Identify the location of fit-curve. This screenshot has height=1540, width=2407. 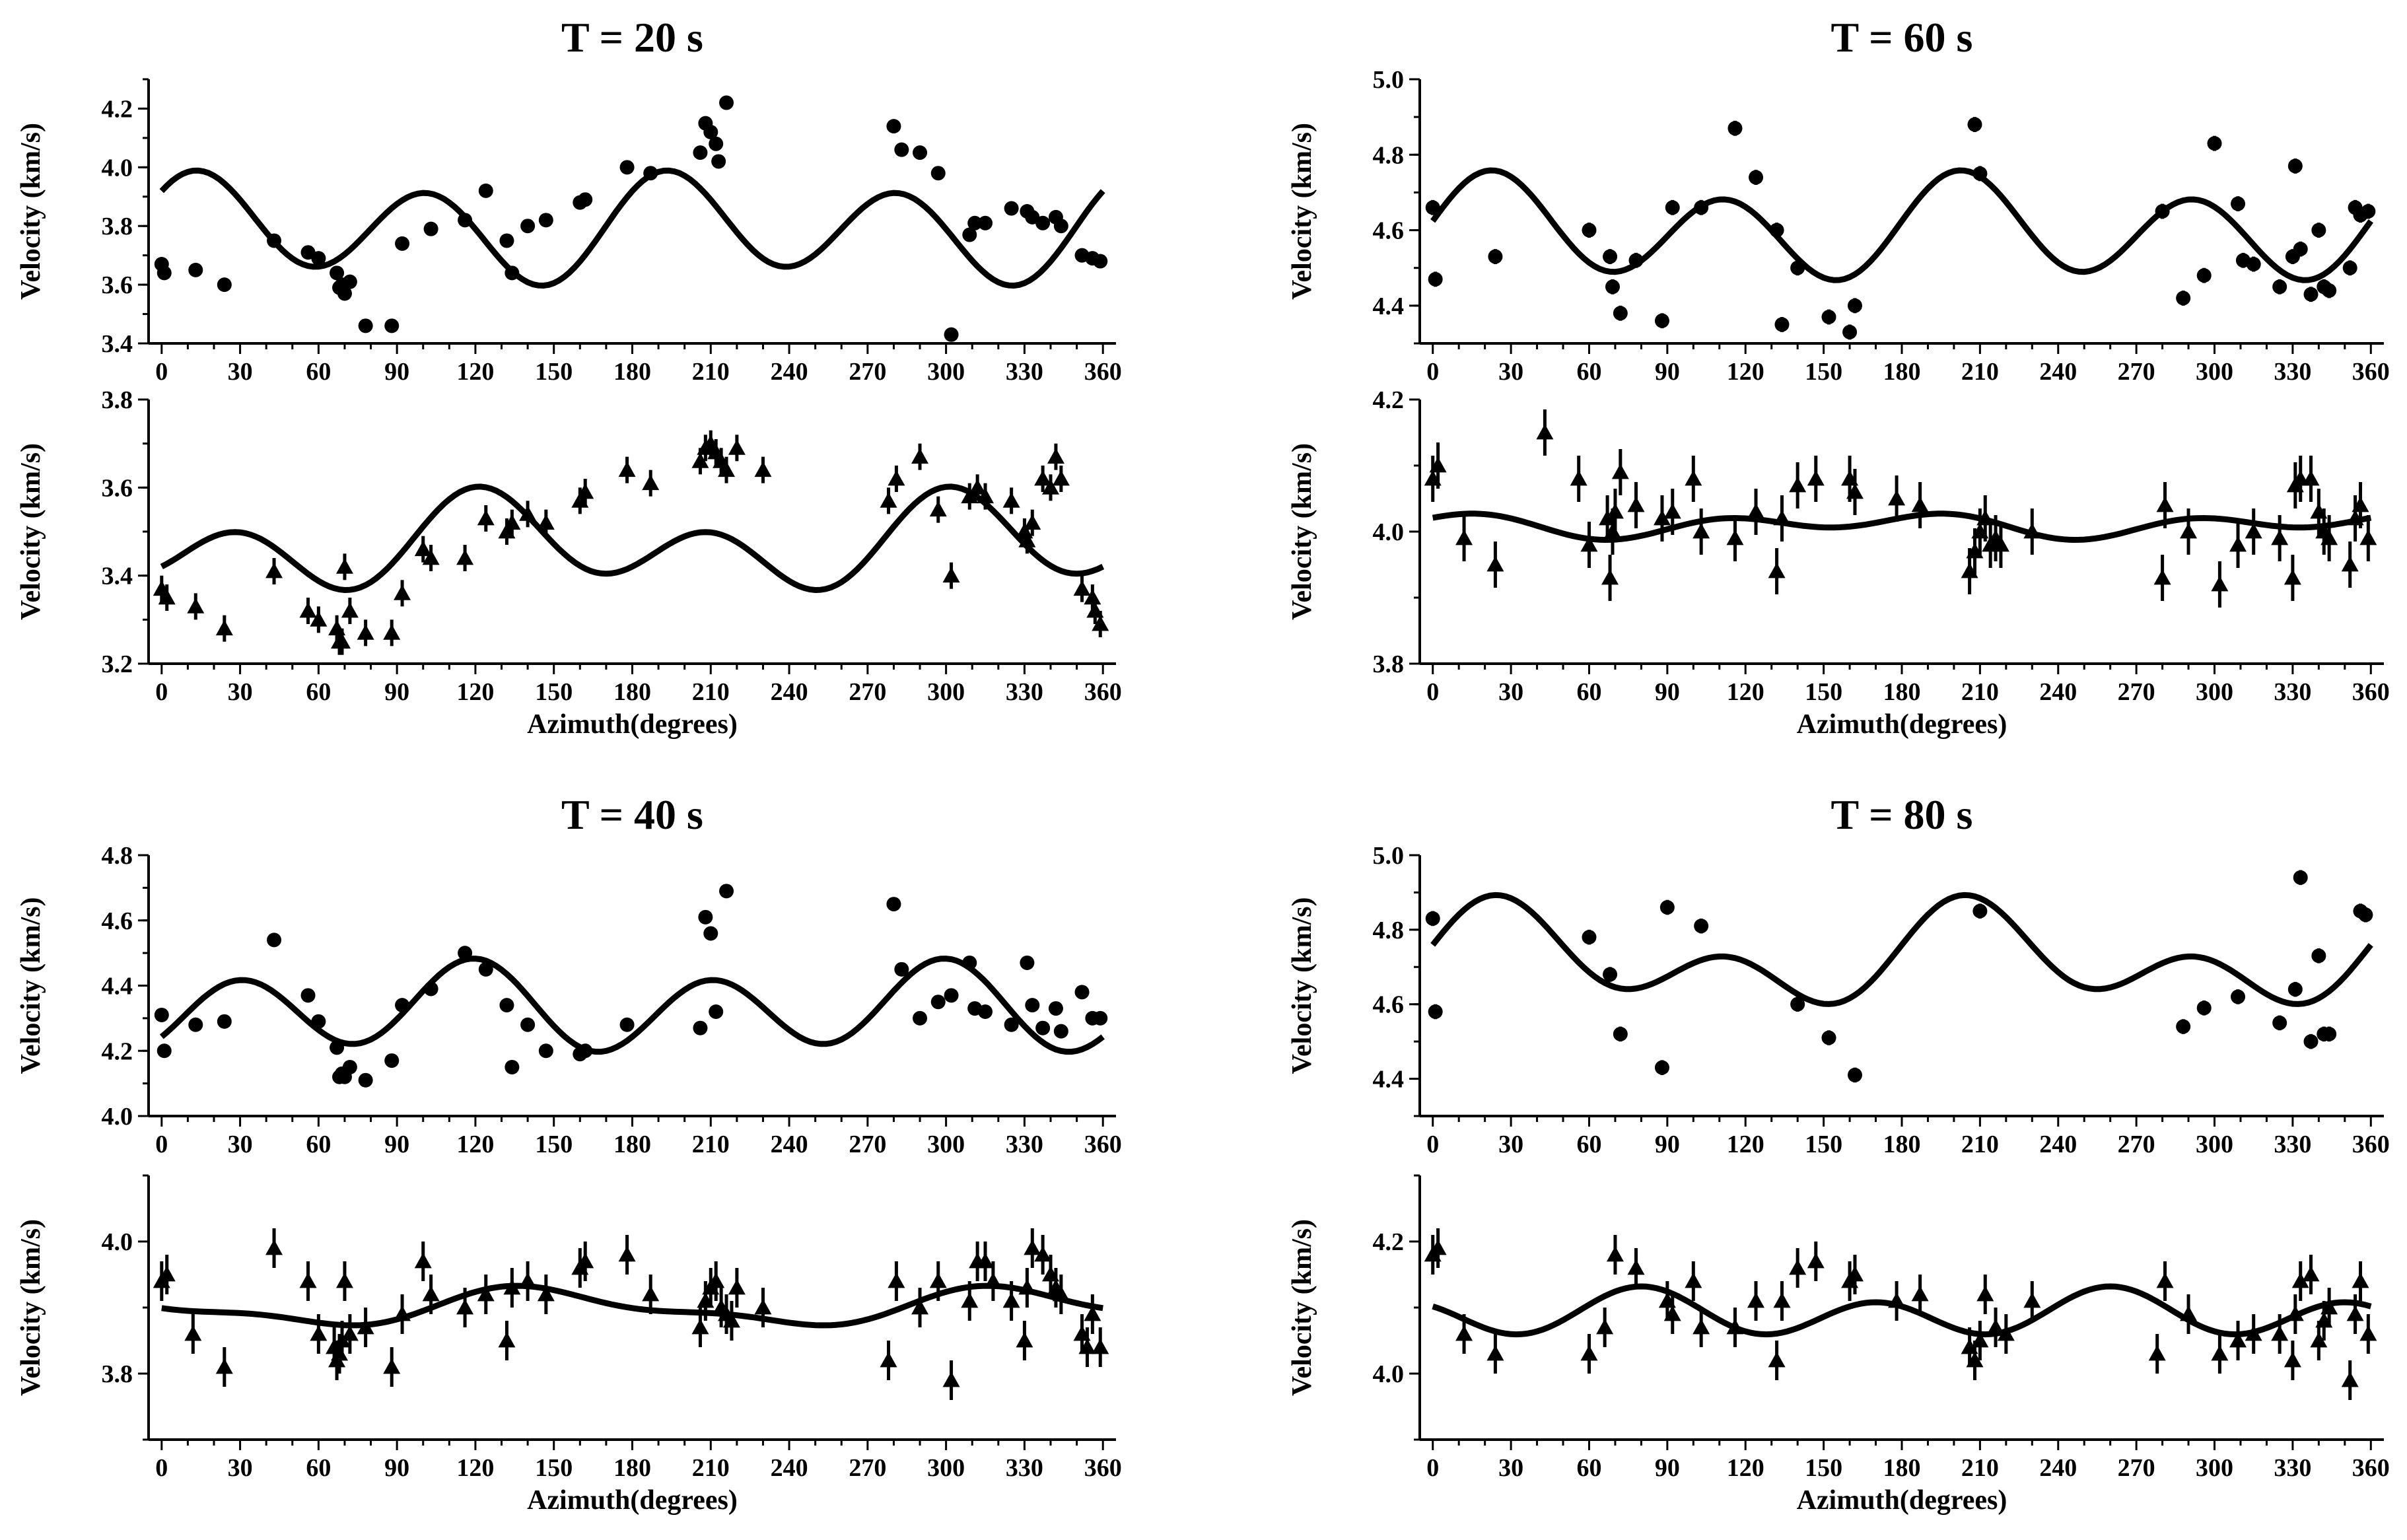
(632, 538).